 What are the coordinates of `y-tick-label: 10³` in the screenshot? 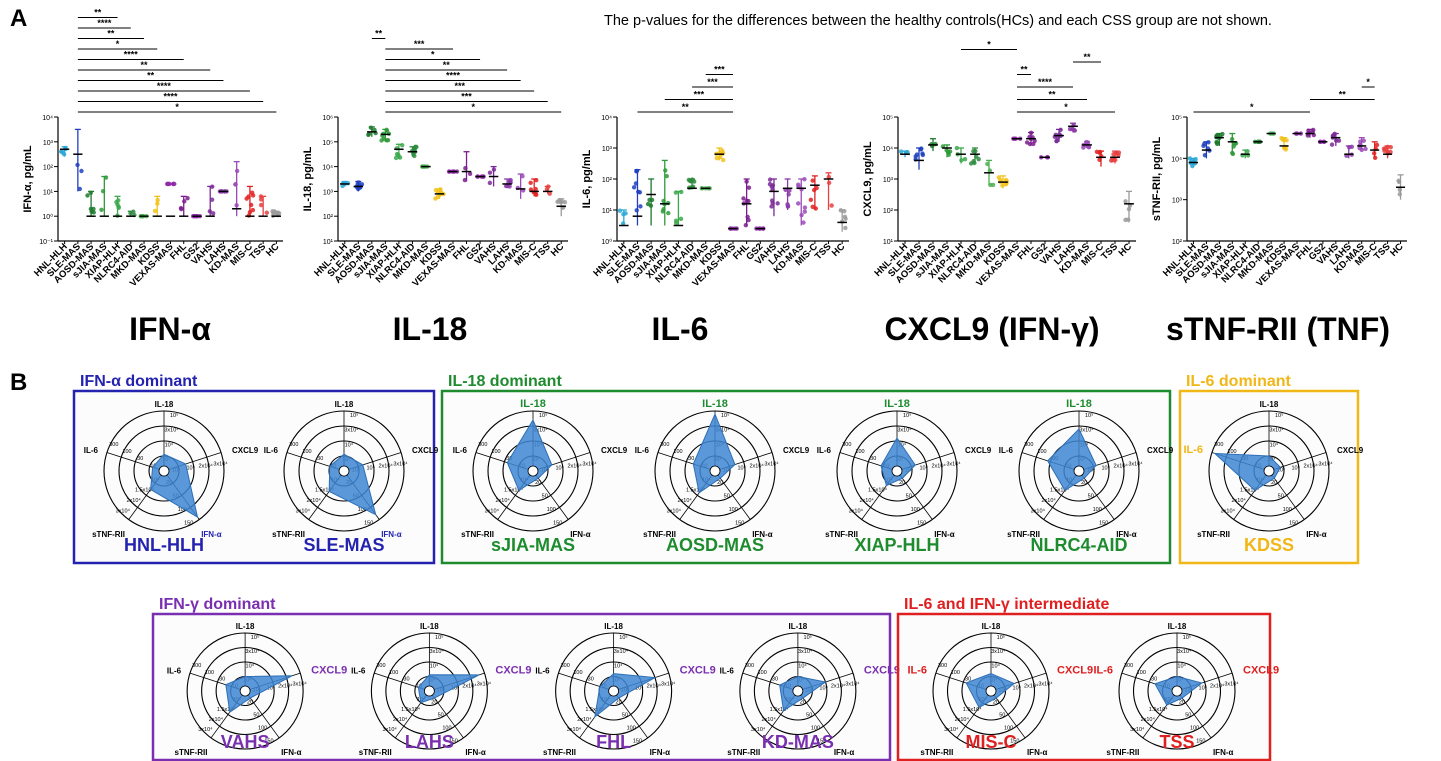 It's located at (1177, 201).